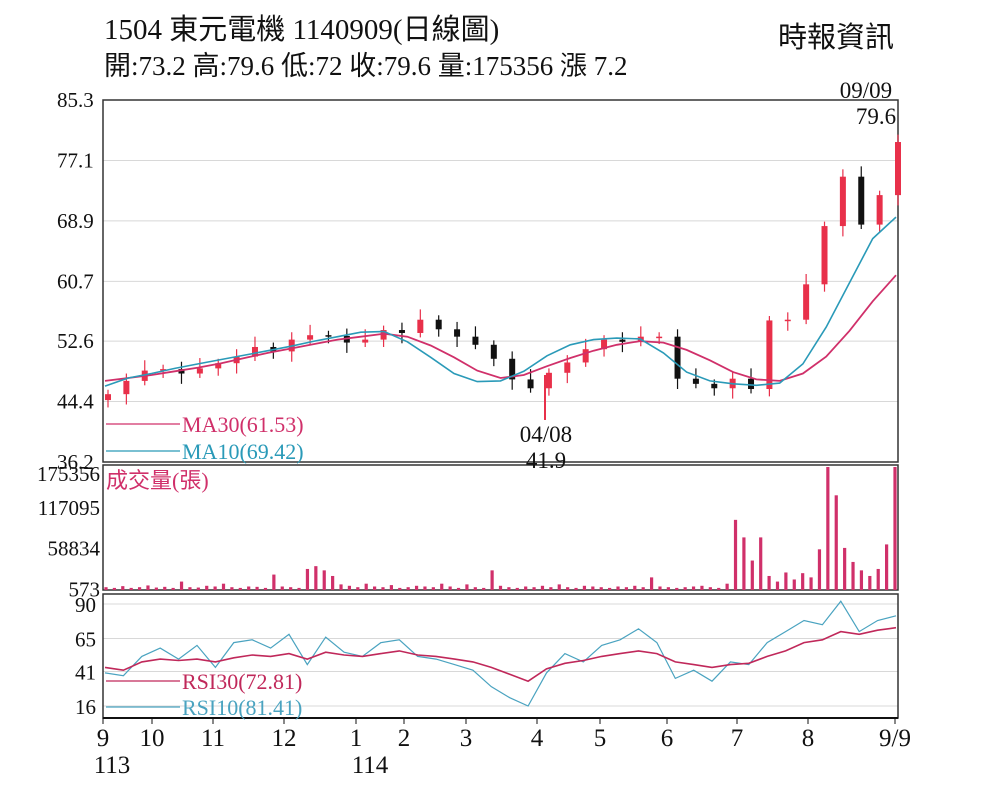  I want to click on x-tick-label: 5, so click(600, 738).